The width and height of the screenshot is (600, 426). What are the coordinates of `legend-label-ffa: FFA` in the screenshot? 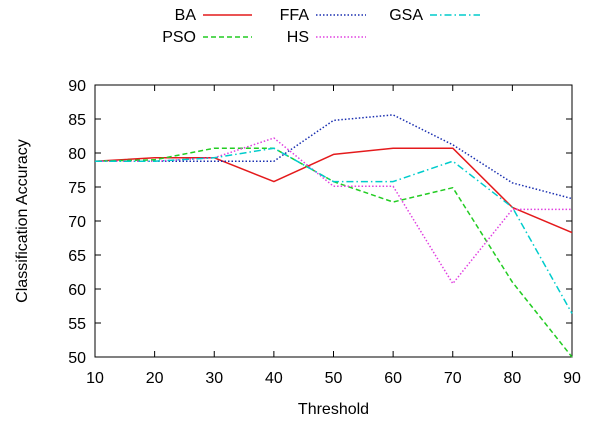 It's located at (295, 15).